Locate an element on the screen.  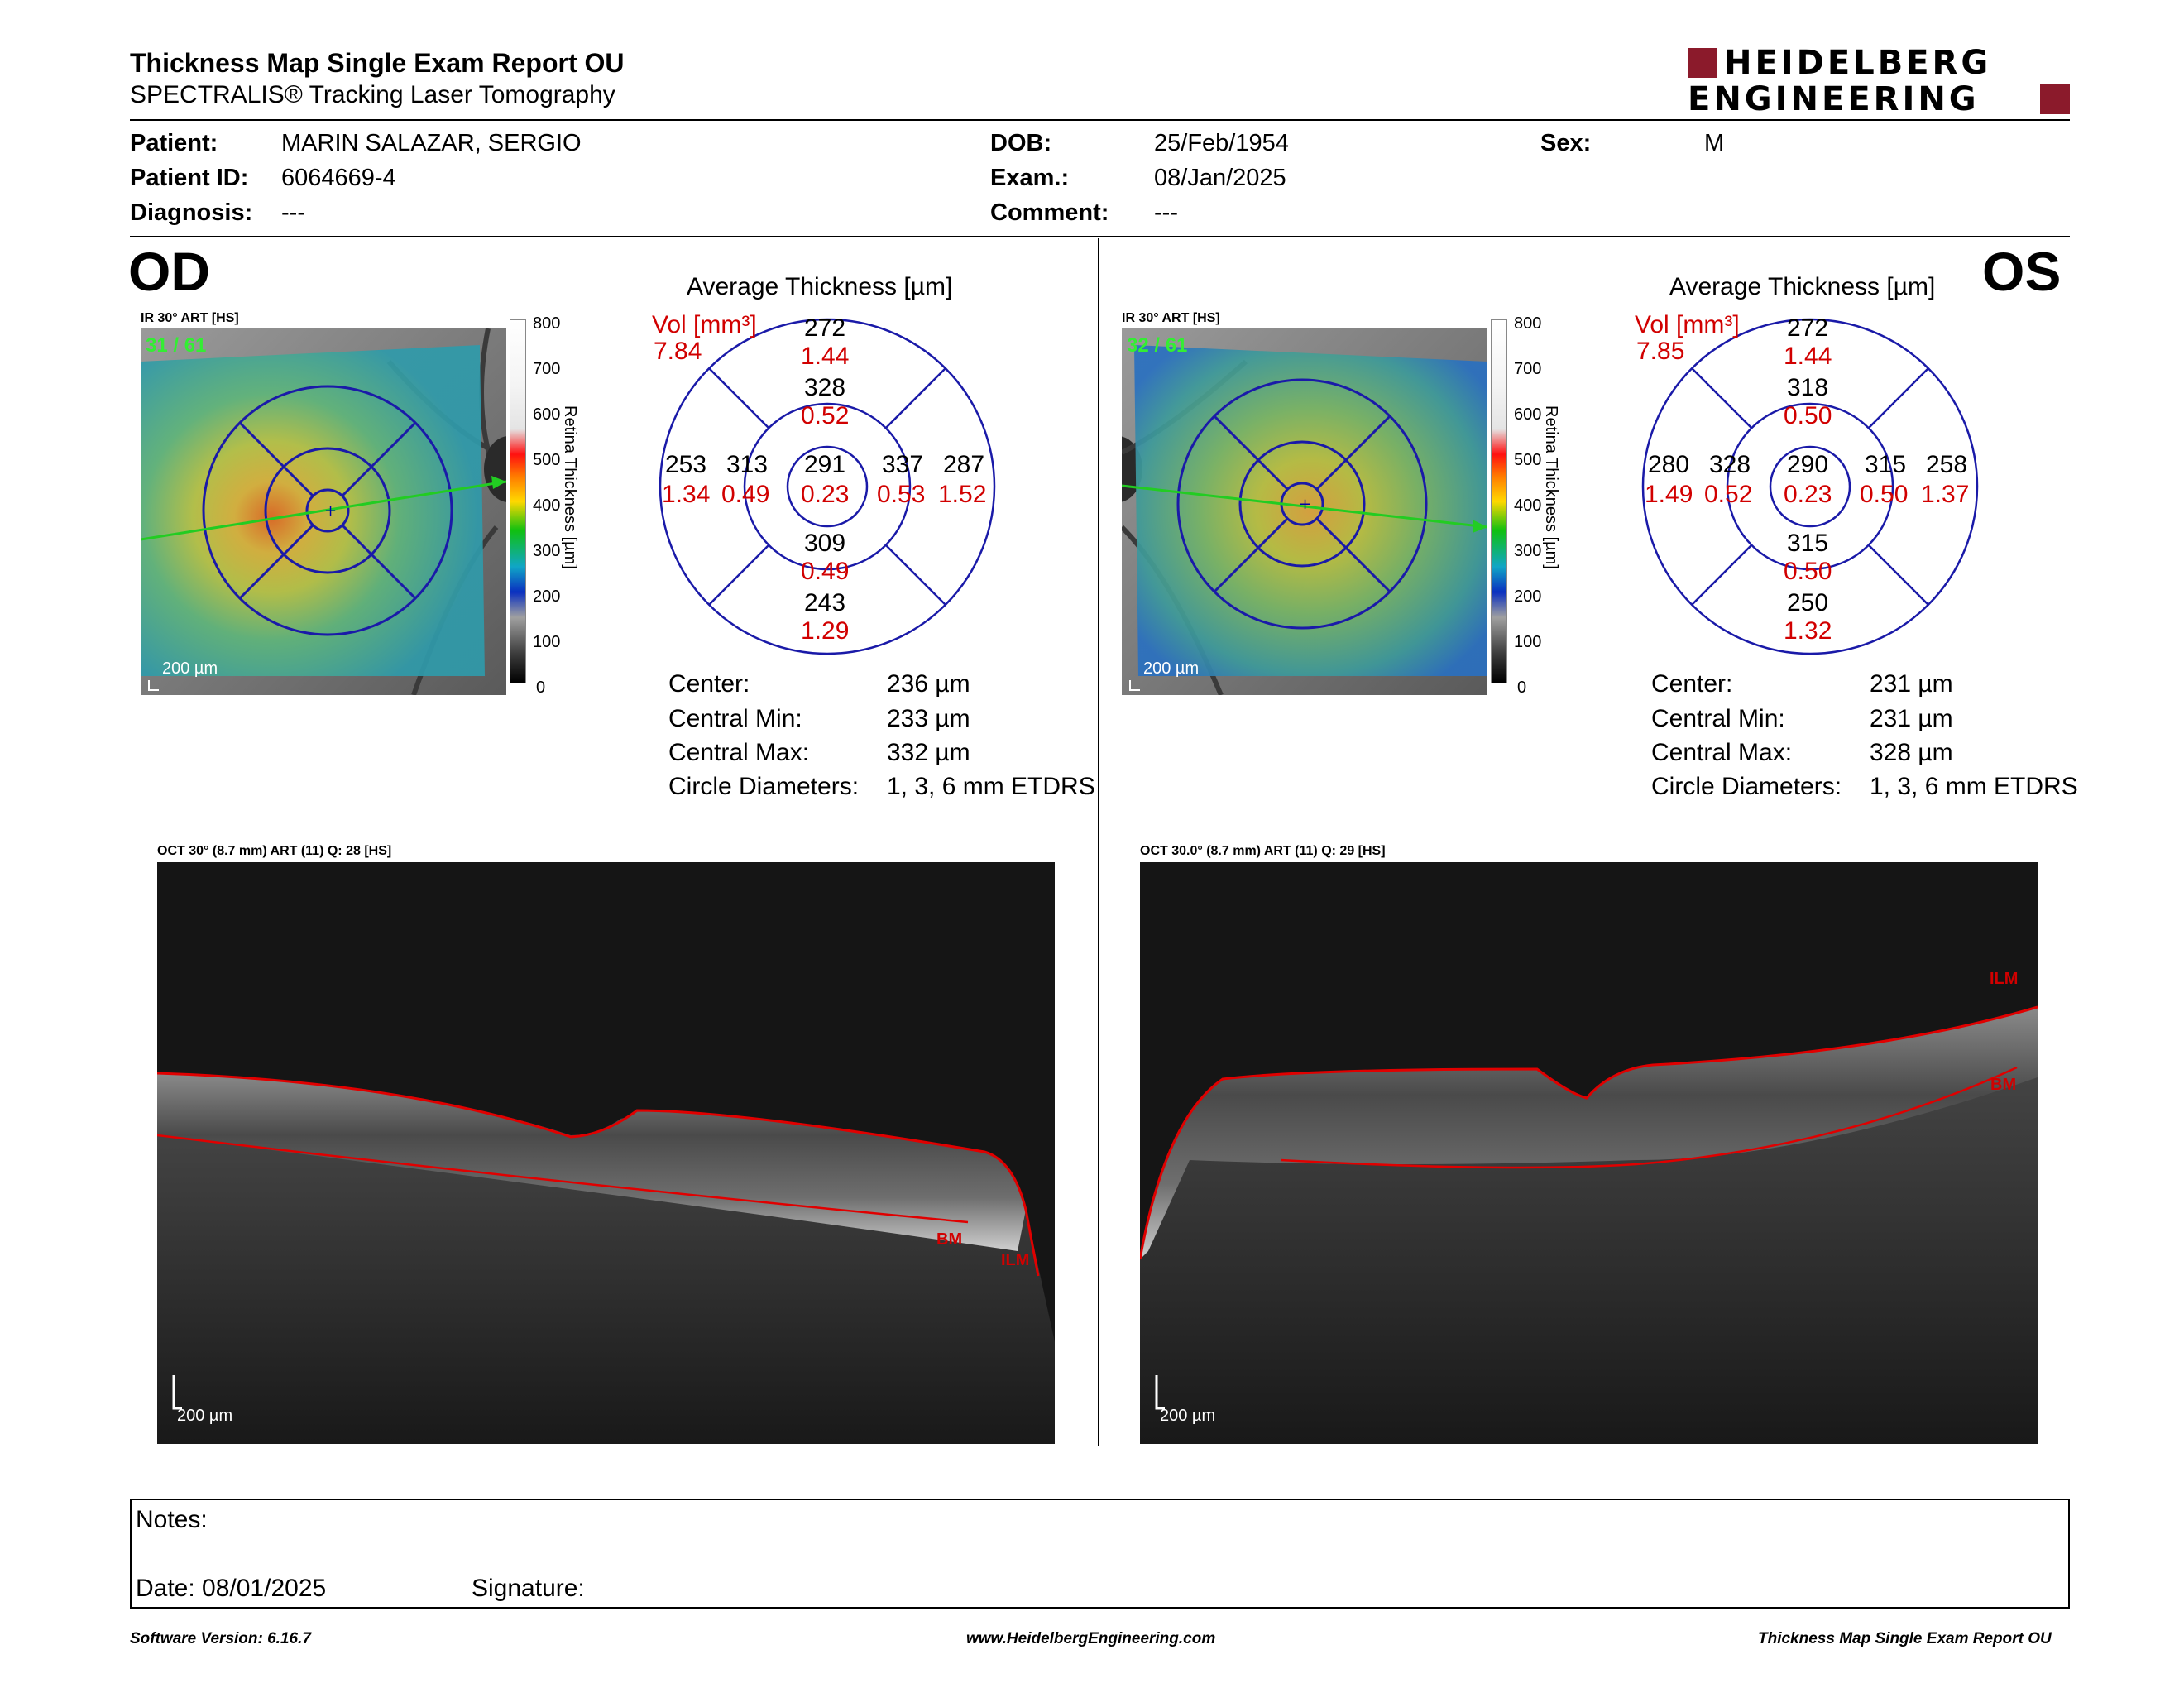
os-stat-label: Central Max: is located at coordinates (1722, 752).